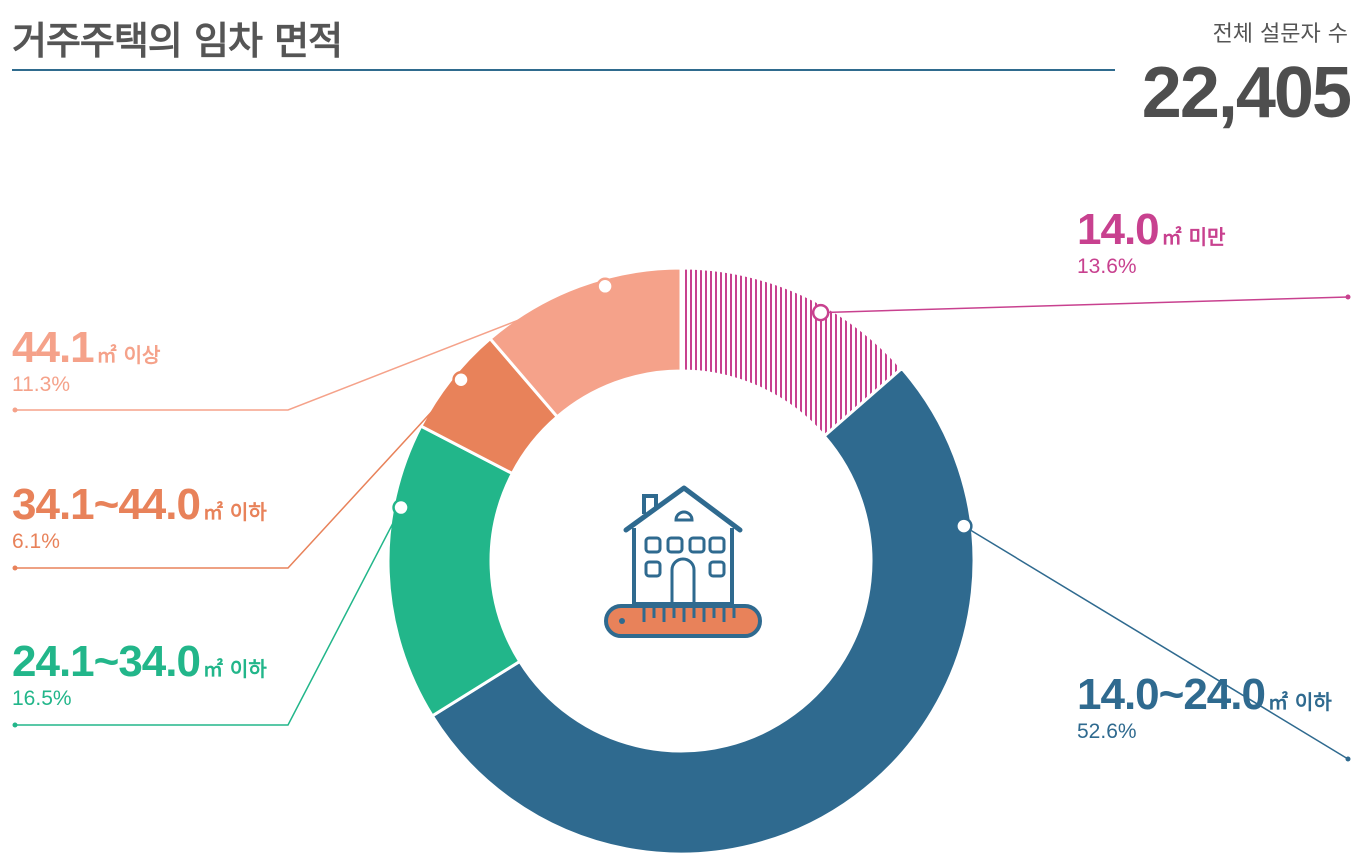 Image resolution: width=1364 pixels, height=868 pixels. What do you see at coordinates (128, 355) in the screenshot?
I see `label-unit: ㎡ 이상` at bounding box center [128, 355].